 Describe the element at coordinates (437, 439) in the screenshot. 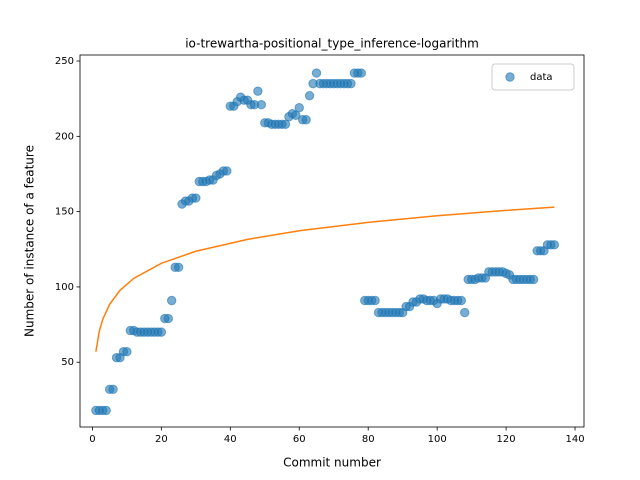

I see `x-tick-label: 100` at that location.